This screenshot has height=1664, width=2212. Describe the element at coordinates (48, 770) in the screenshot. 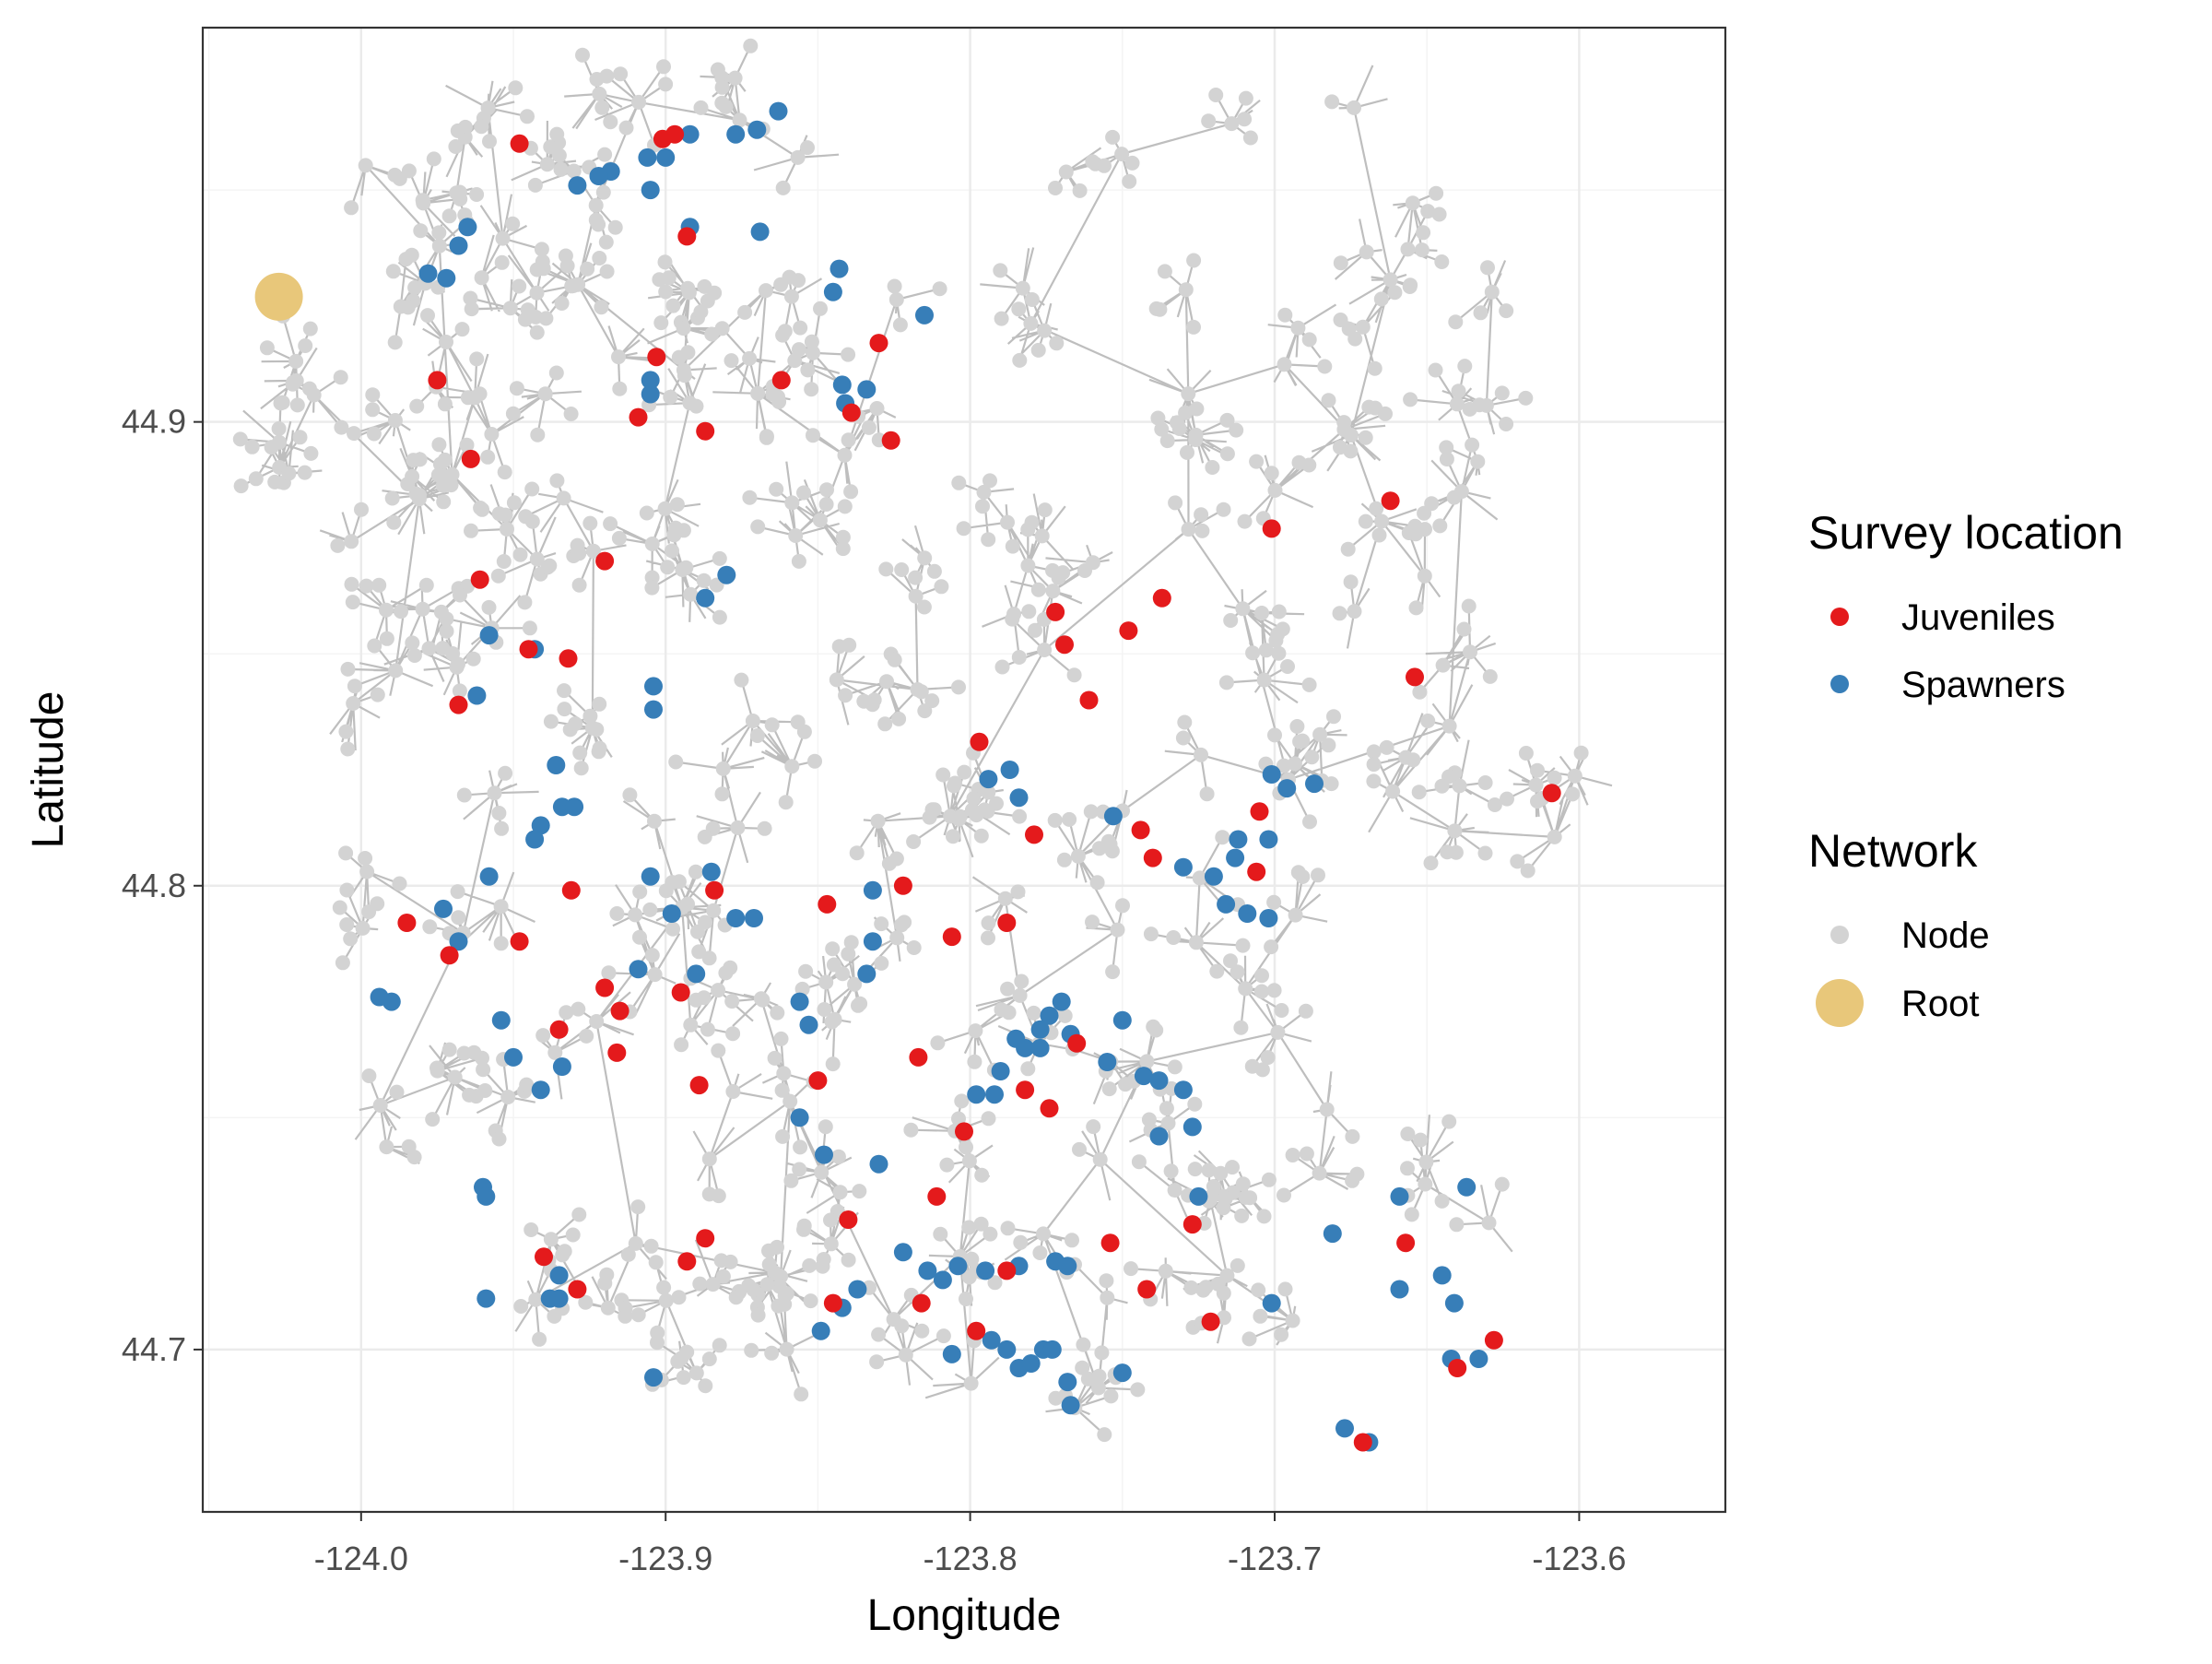

I see `y-axis-title: Latitude` at that location.